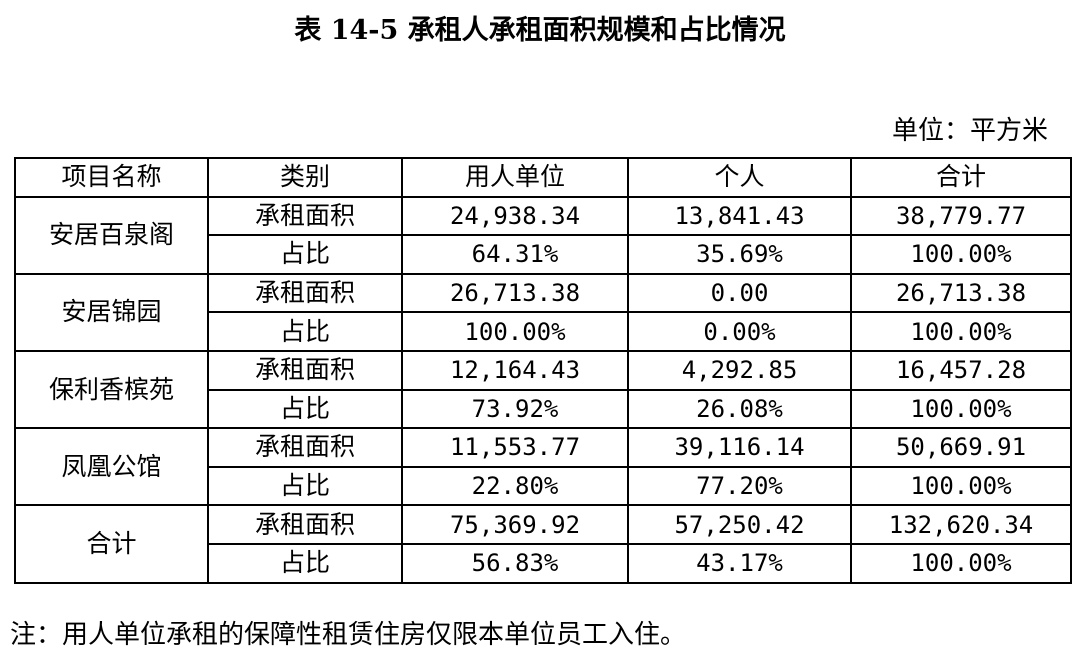 This screenshot has width=1080, height=653. What do you see at coordinates (111, 389) in the screenshot?
I see `project-name-cell: 保利香槟苑` at bounding box center [111, 389].